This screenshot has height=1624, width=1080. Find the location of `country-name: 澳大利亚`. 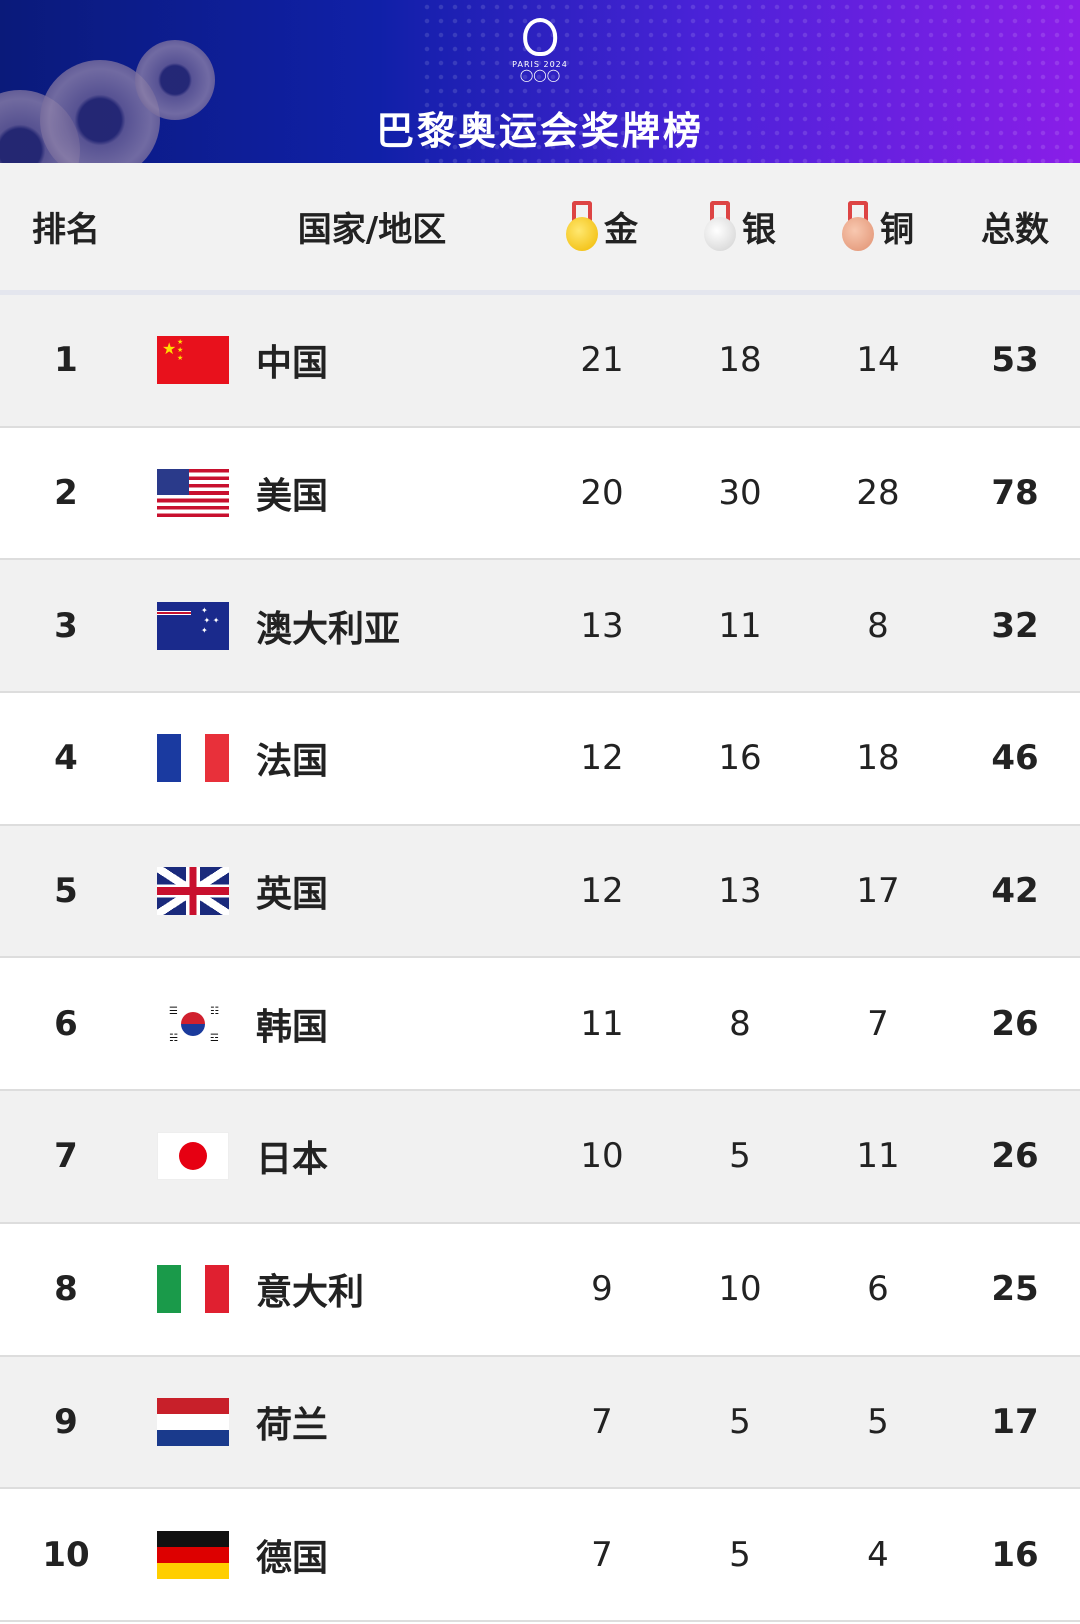

country-name: 澳大利亚 is located at coordinates (328, 629).